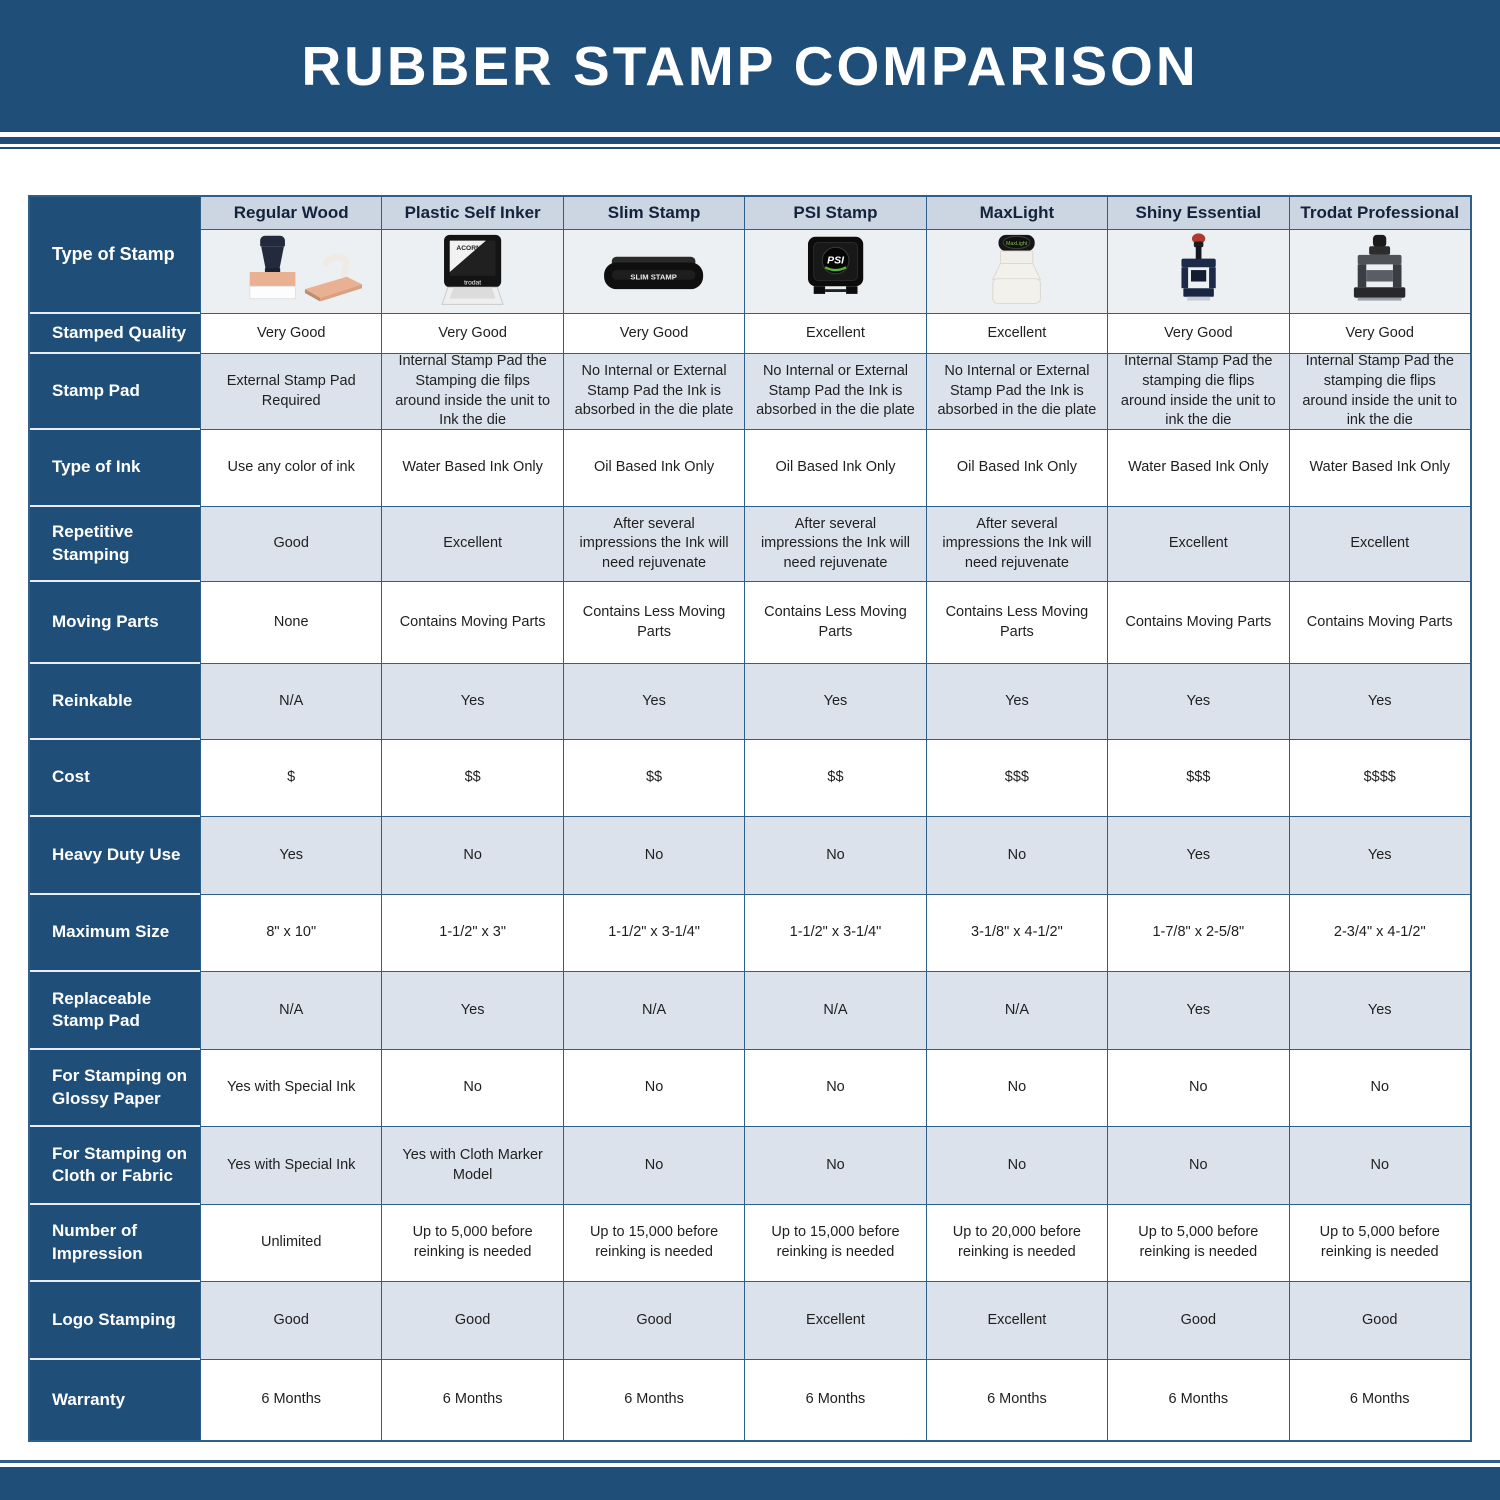 This screenshot has width=1500, height=1500. Describe the element at coordinates (115, 1243) in the screenshot. I see `row-label-number-of-impression: Number of Impression` at that location.